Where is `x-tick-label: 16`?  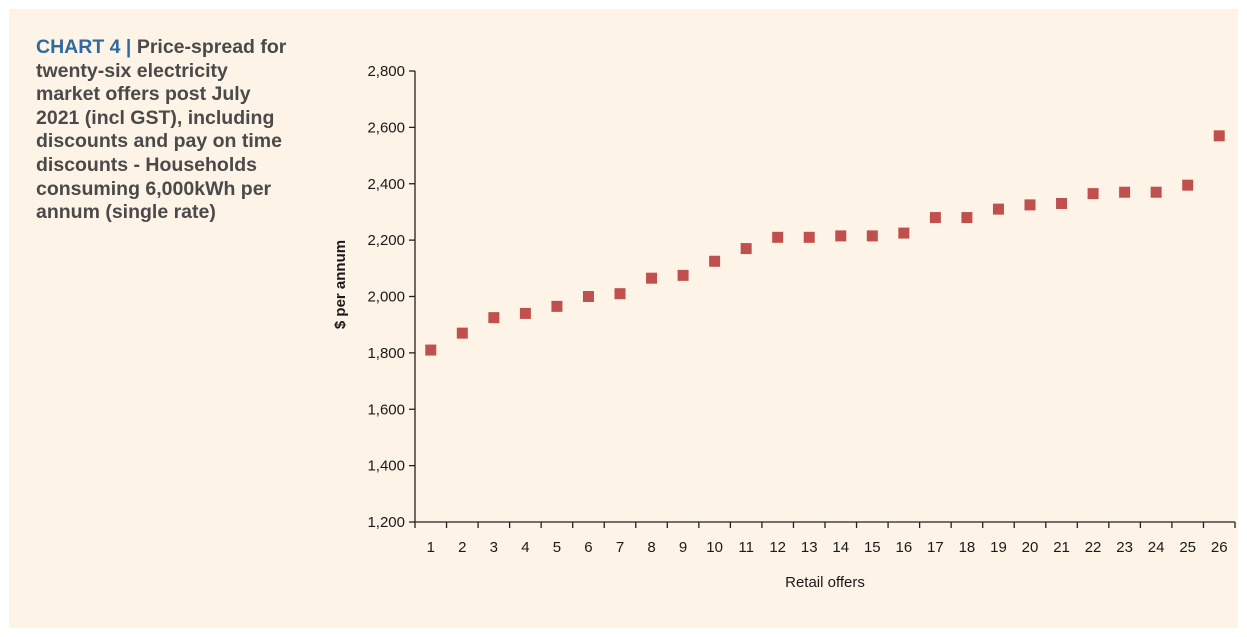 x-tick-label: 16 is located at coordinates (904, 547).